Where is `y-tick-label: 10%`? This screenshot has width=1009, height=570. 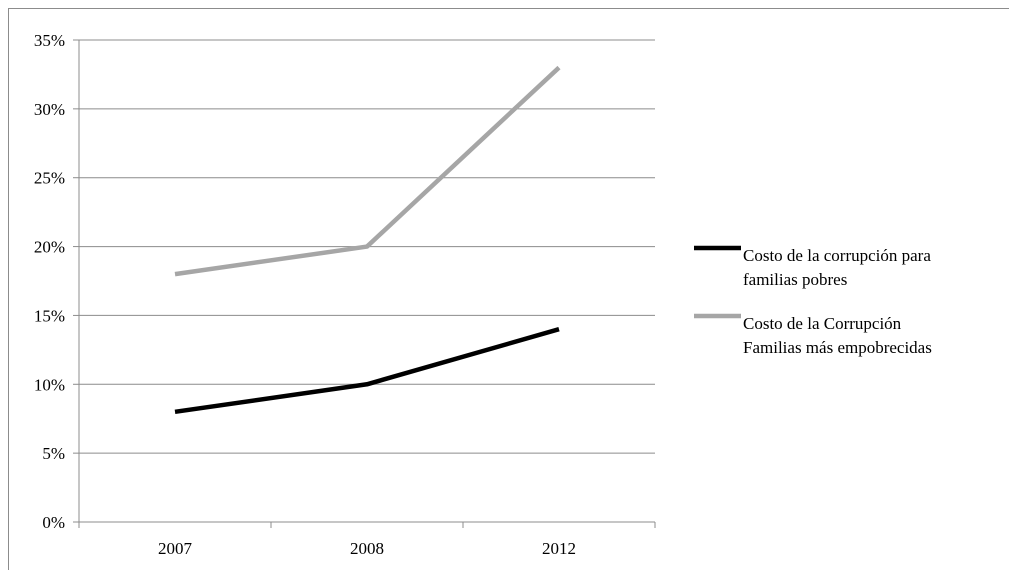
y-tick-label: 10% is located at coordinates (49, 384).